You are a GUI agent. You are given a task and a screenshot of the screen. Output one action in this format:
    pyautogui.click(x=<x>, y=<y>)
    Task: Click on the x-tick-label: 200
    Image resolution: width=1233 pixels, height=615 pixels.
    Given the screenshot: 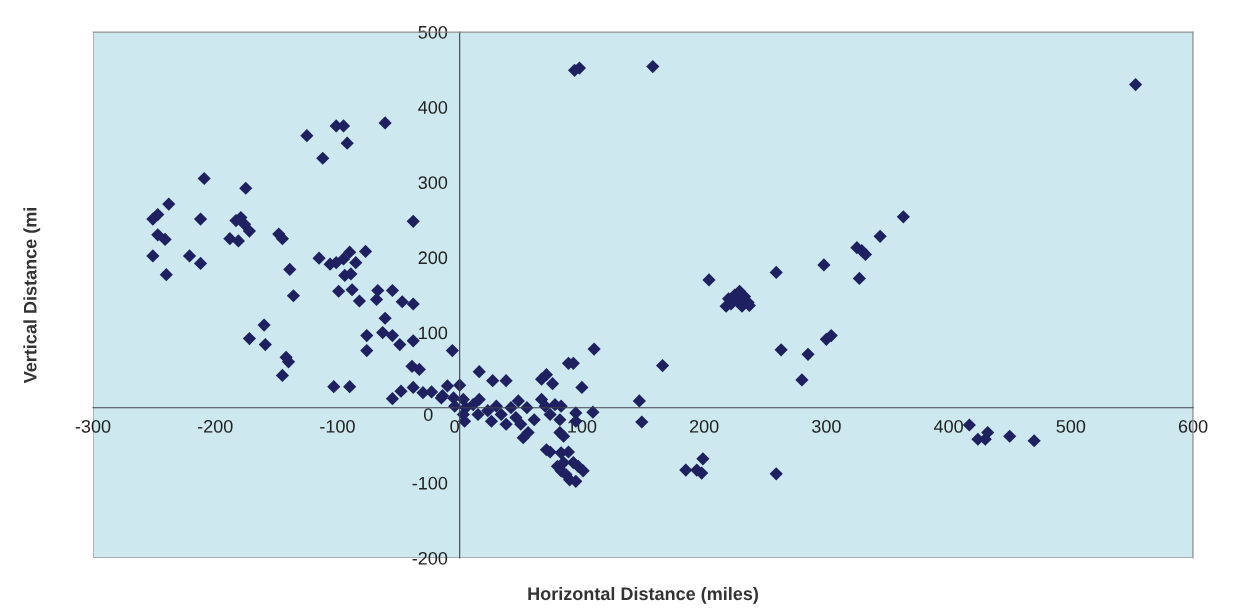 What is the action you would take?
    pyautogui.click(x=704, y=426)
    